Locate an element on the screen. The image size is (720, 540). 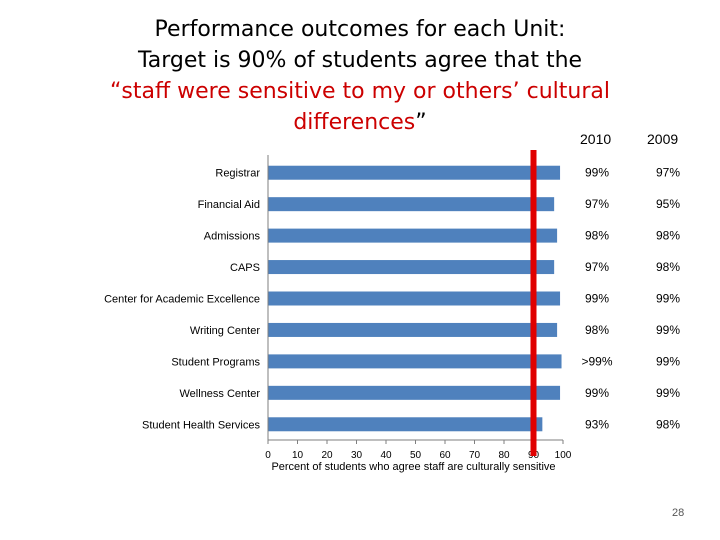
category-label-8: Student Health Services is located at coordinates (201, 425).